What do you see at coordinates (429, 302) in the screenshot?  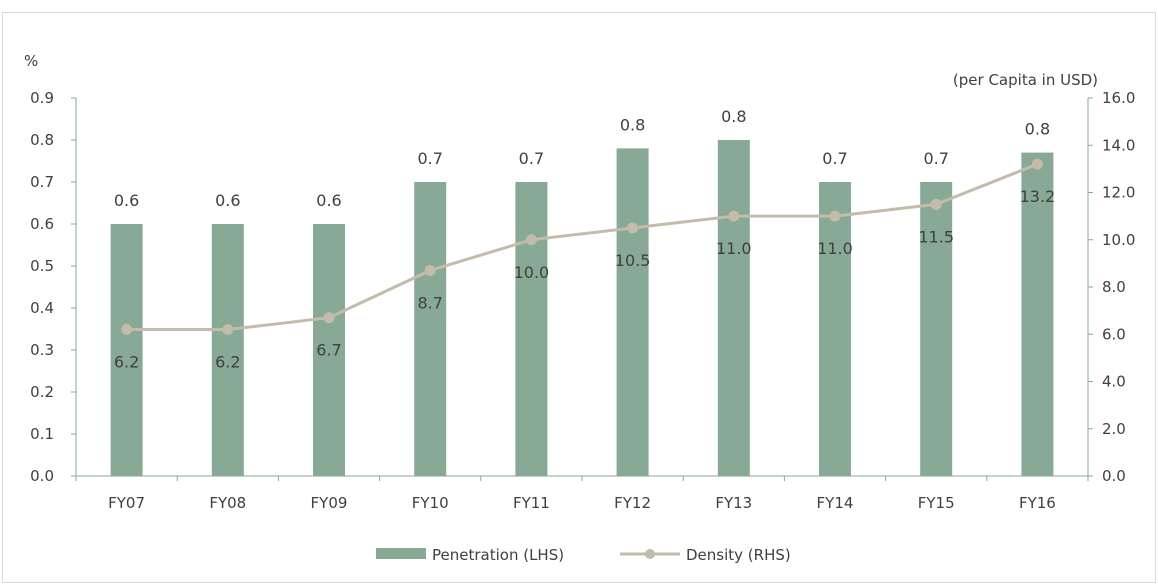 I see `density-data-label: 8.7` at bounding box center [429, 302].